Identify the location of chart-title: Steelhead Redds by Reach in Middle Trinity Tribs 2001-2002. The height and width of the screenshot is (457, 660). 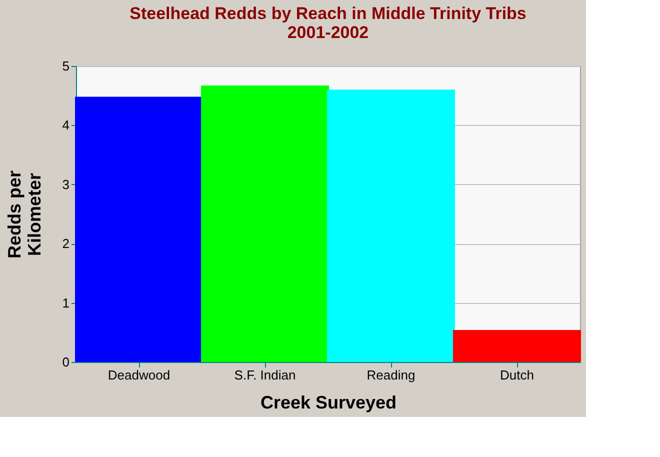
(328, 23).